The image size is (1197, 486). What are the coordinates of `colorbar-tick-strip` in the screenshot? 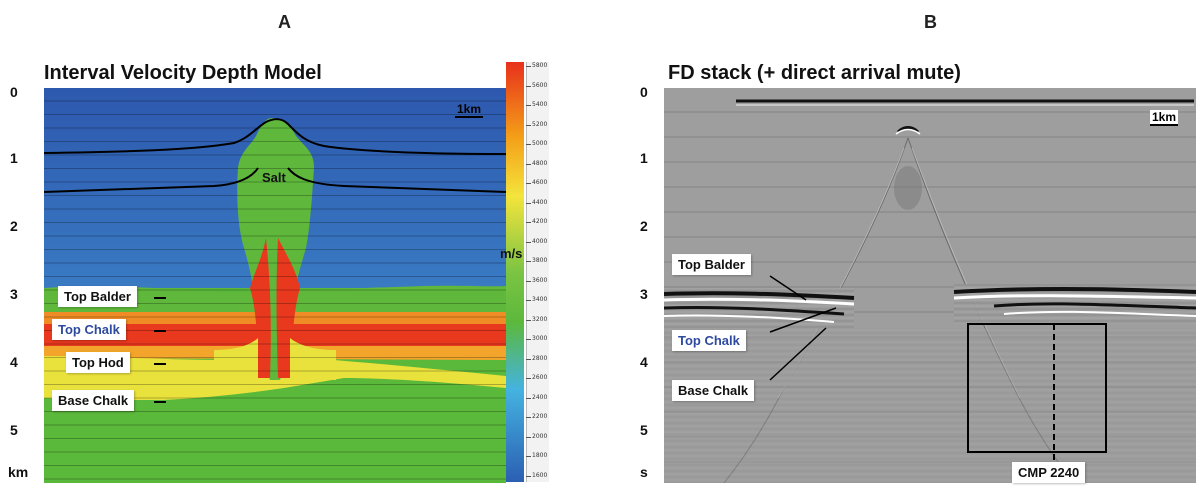 It's located at (537, 272).